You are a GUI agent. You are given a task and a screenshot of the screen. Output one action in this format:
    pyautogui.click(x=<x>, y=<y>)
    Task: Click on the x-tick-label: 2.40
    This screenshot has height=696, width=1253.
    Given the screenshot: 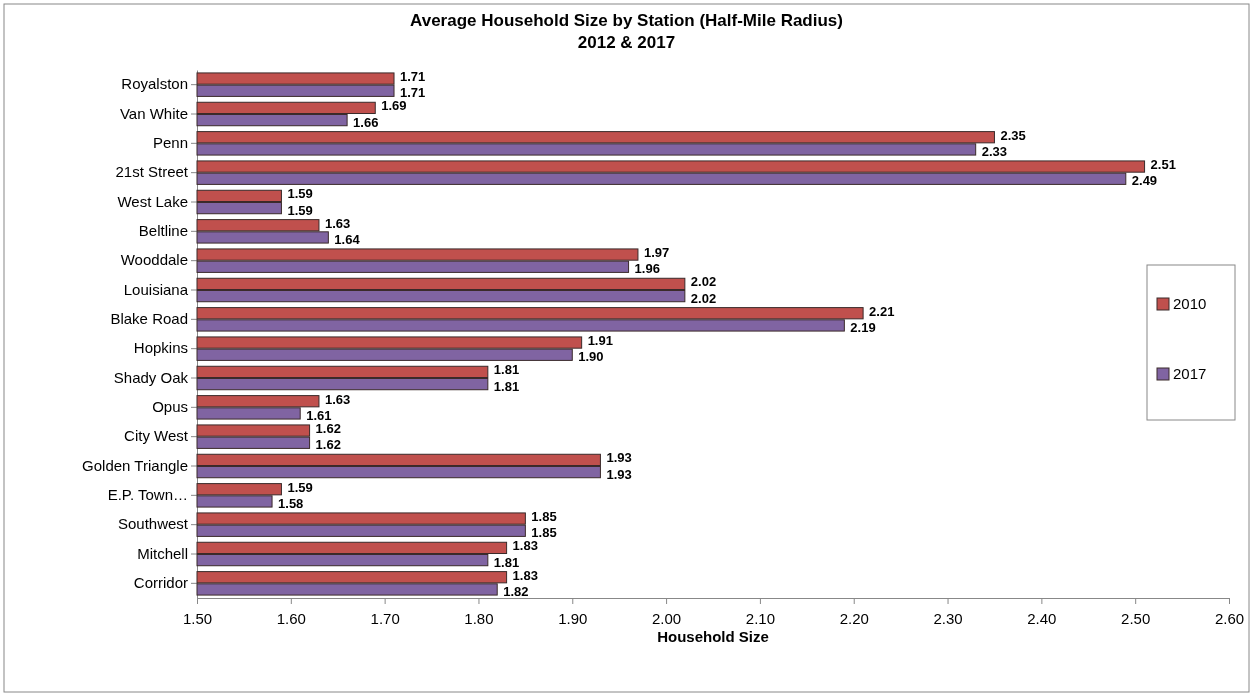 What is the action you would take?
    pyautogui.click(x=1042, y=618)
    